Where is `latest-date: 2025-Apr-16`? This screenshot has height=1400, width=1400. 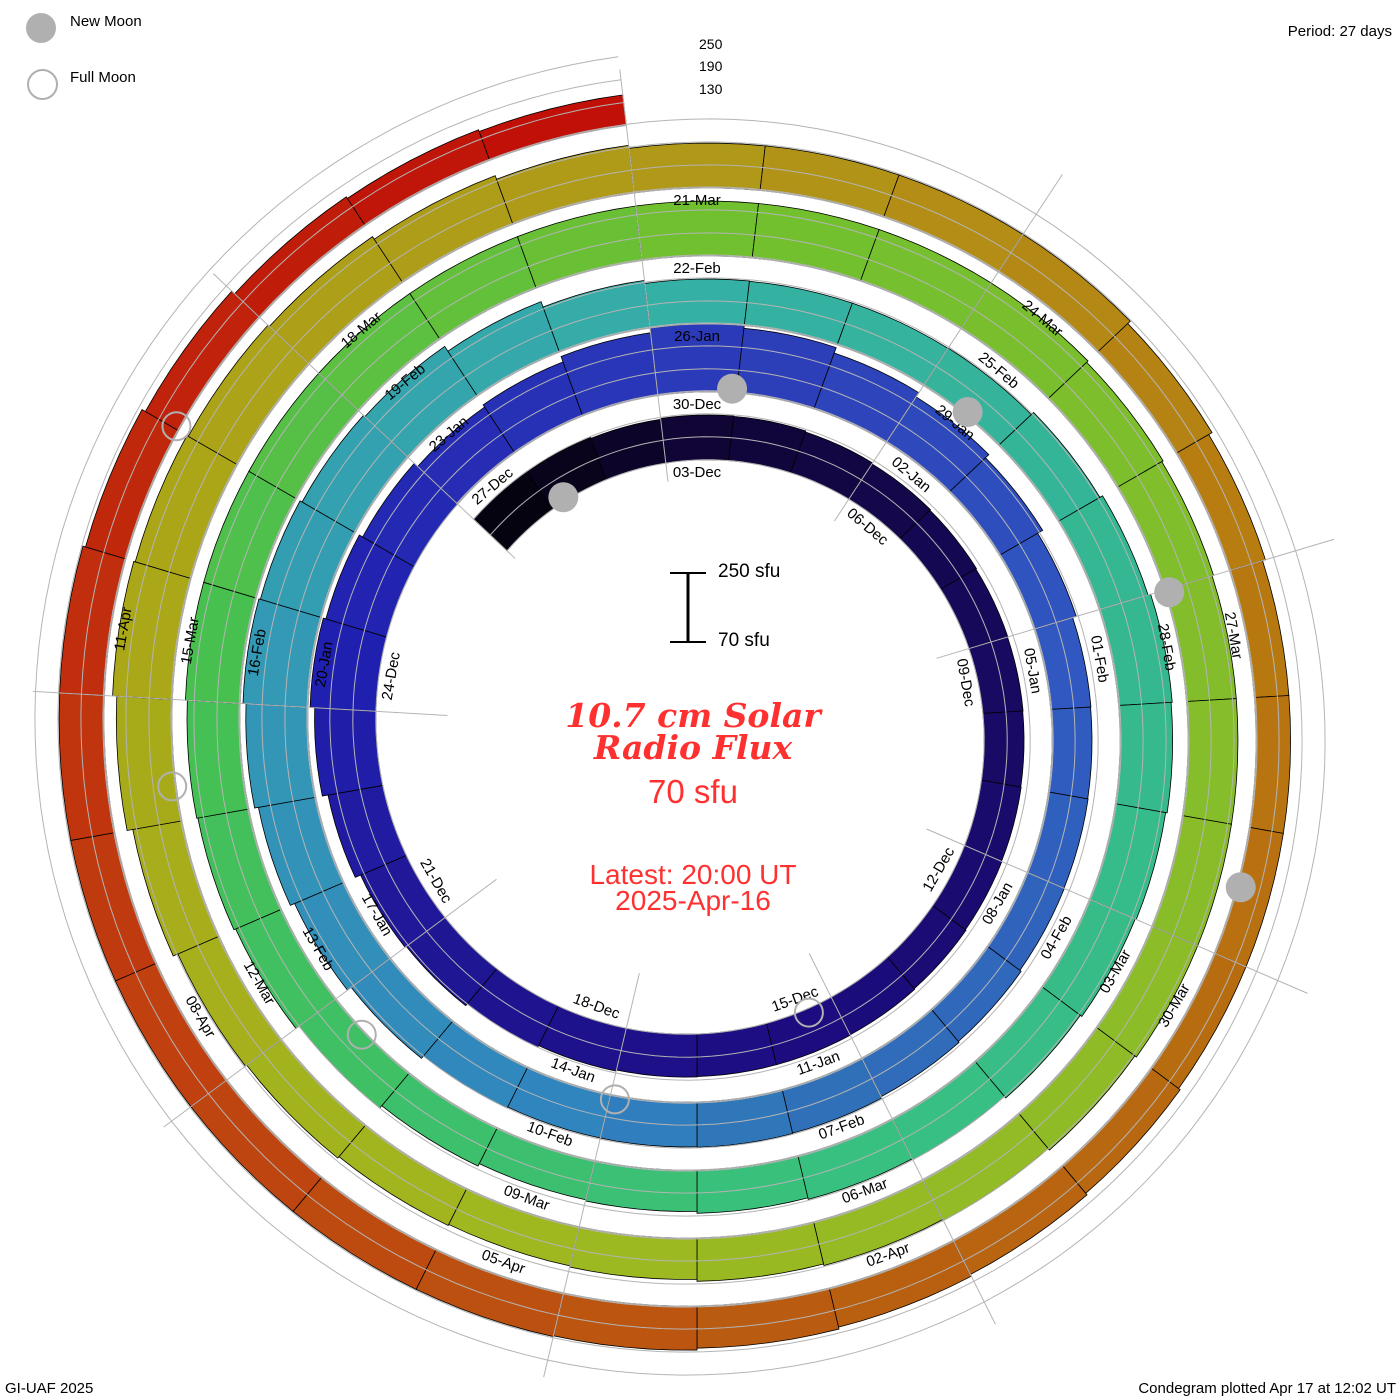 latest-date: 2025-Apr-16 is located at coordinates (693, 900).